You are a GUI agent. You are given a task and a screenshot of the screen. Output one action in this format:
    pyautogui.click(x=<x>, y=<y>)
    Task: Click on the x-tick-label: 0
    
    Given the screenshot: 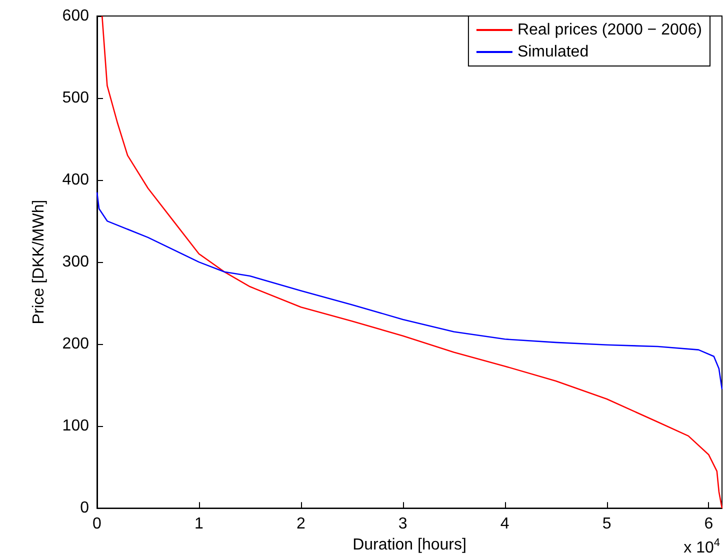 What is the action you would take?
    pyautogui.click(x=97, y=524)
    